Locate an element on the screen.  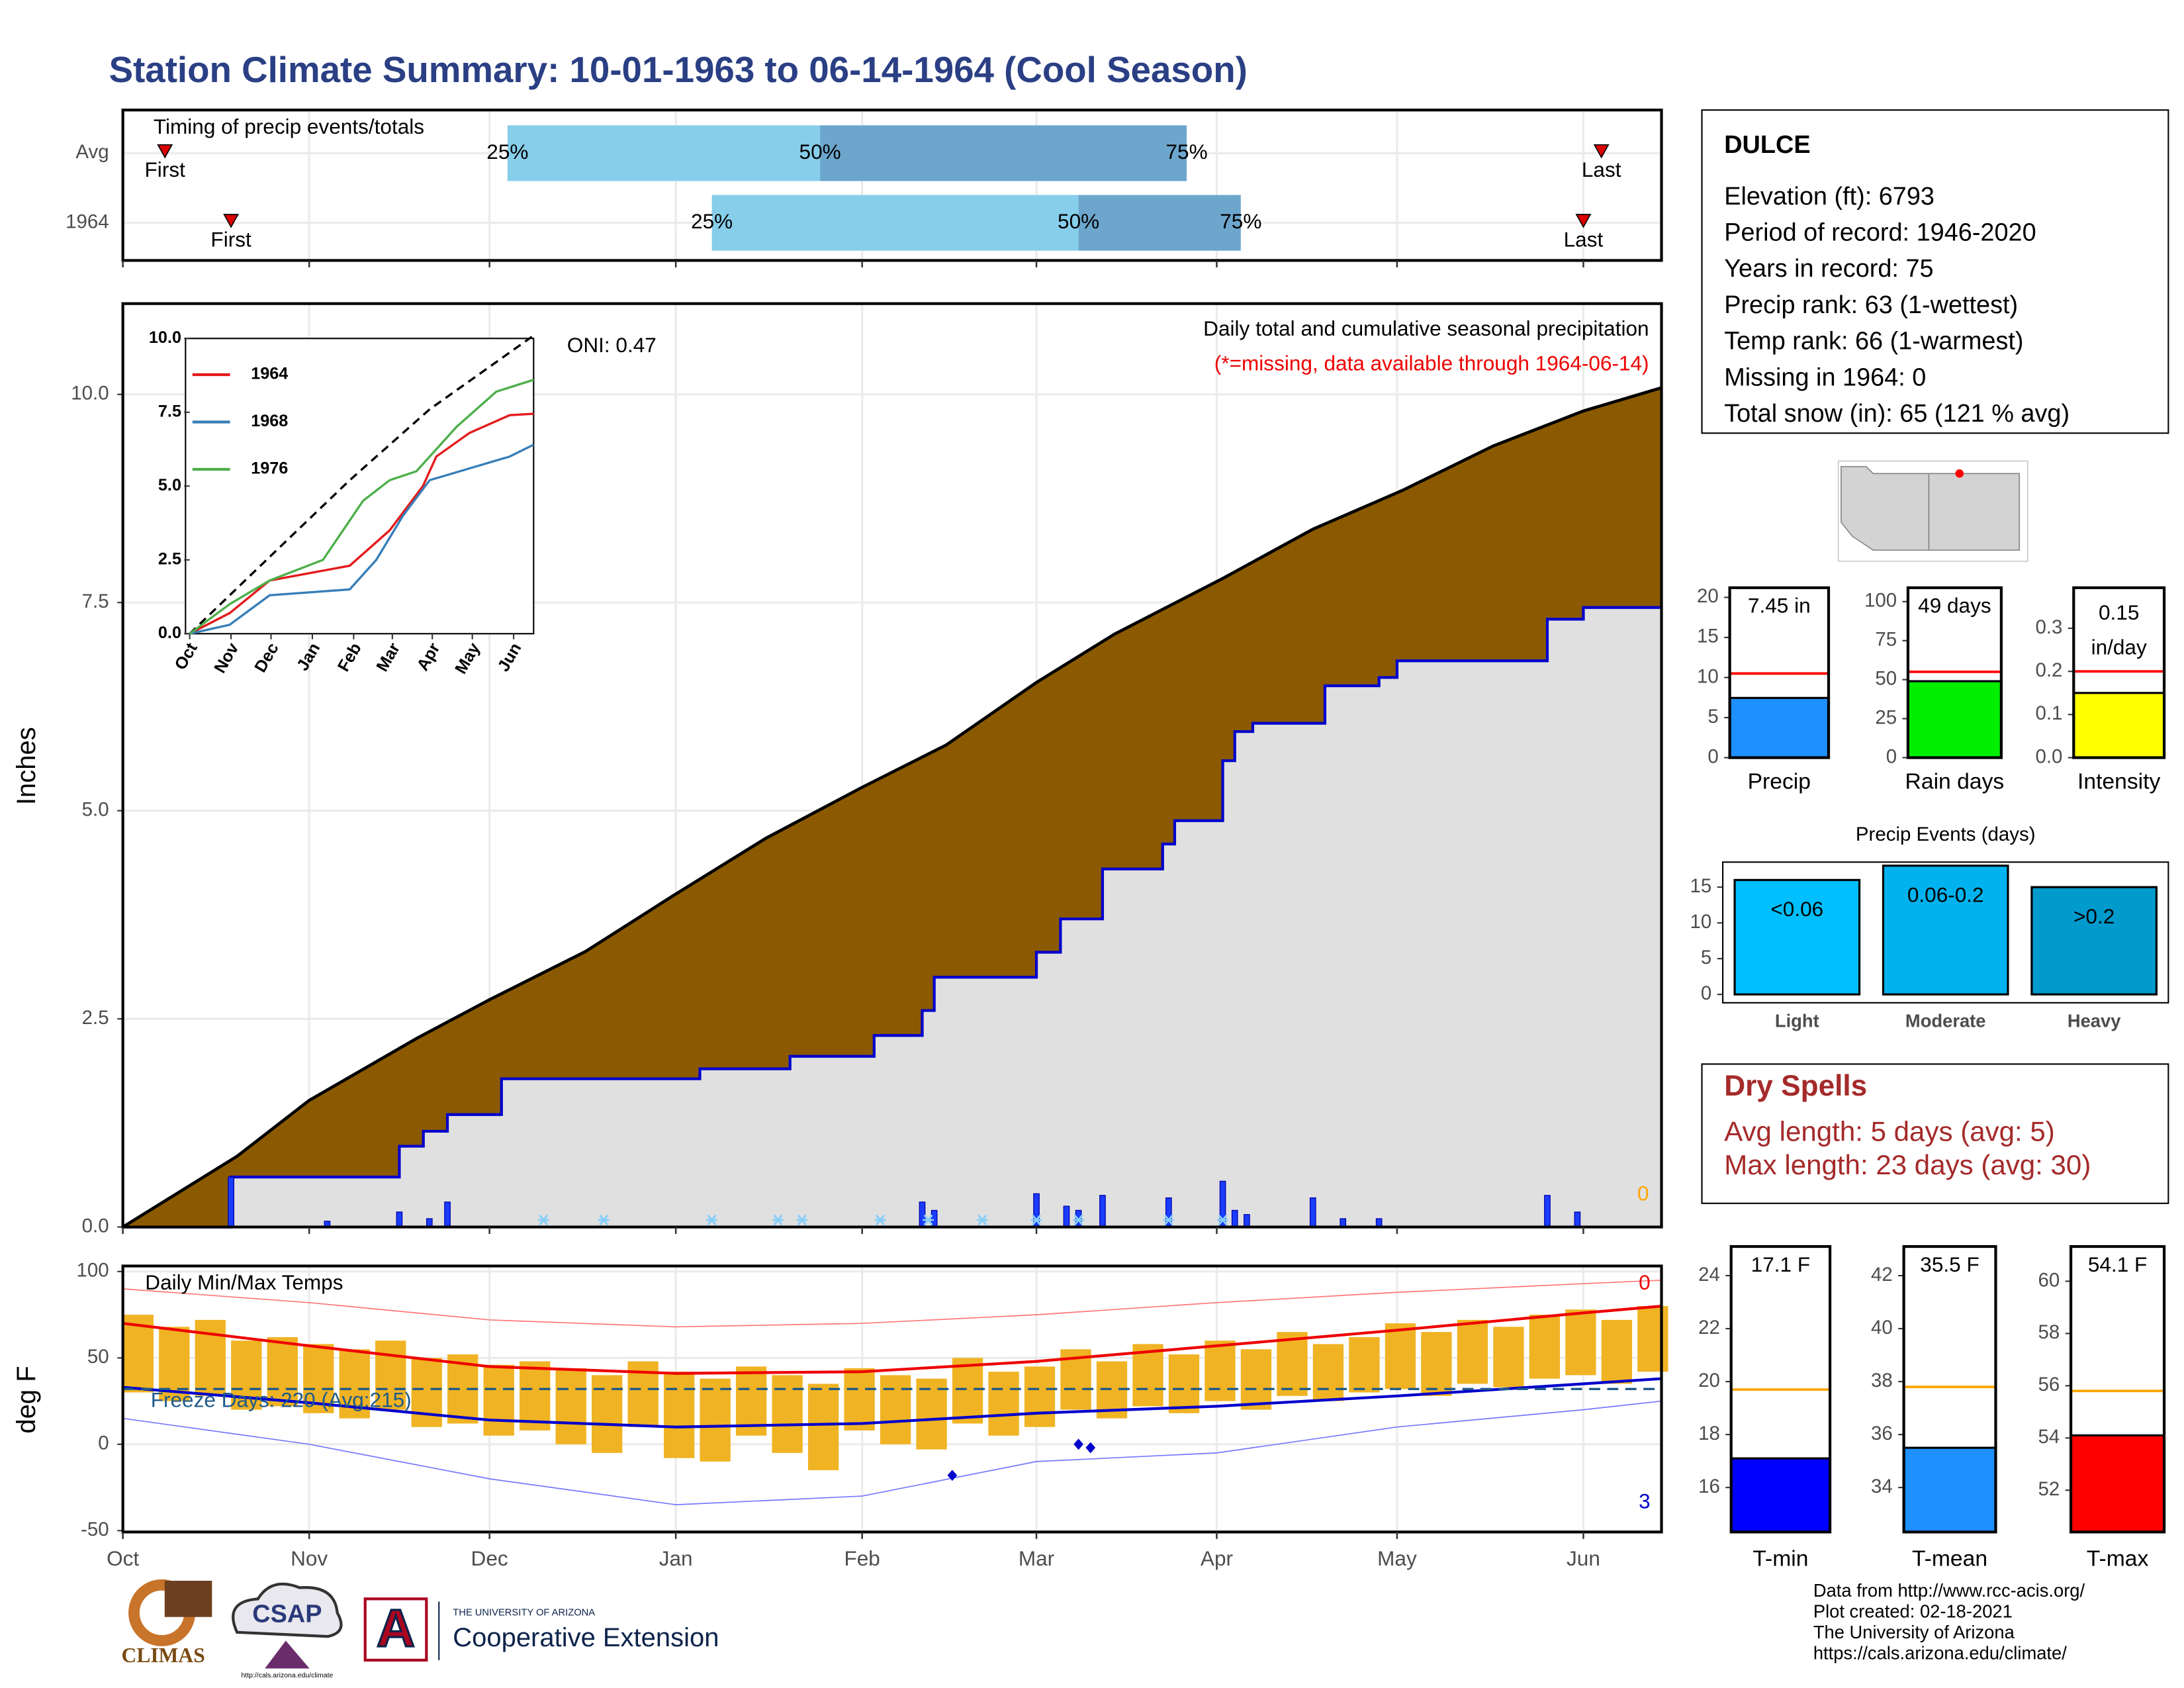
station-line: Temp rank: 66 (1-warmest) is located at coordinates (1874, 341).